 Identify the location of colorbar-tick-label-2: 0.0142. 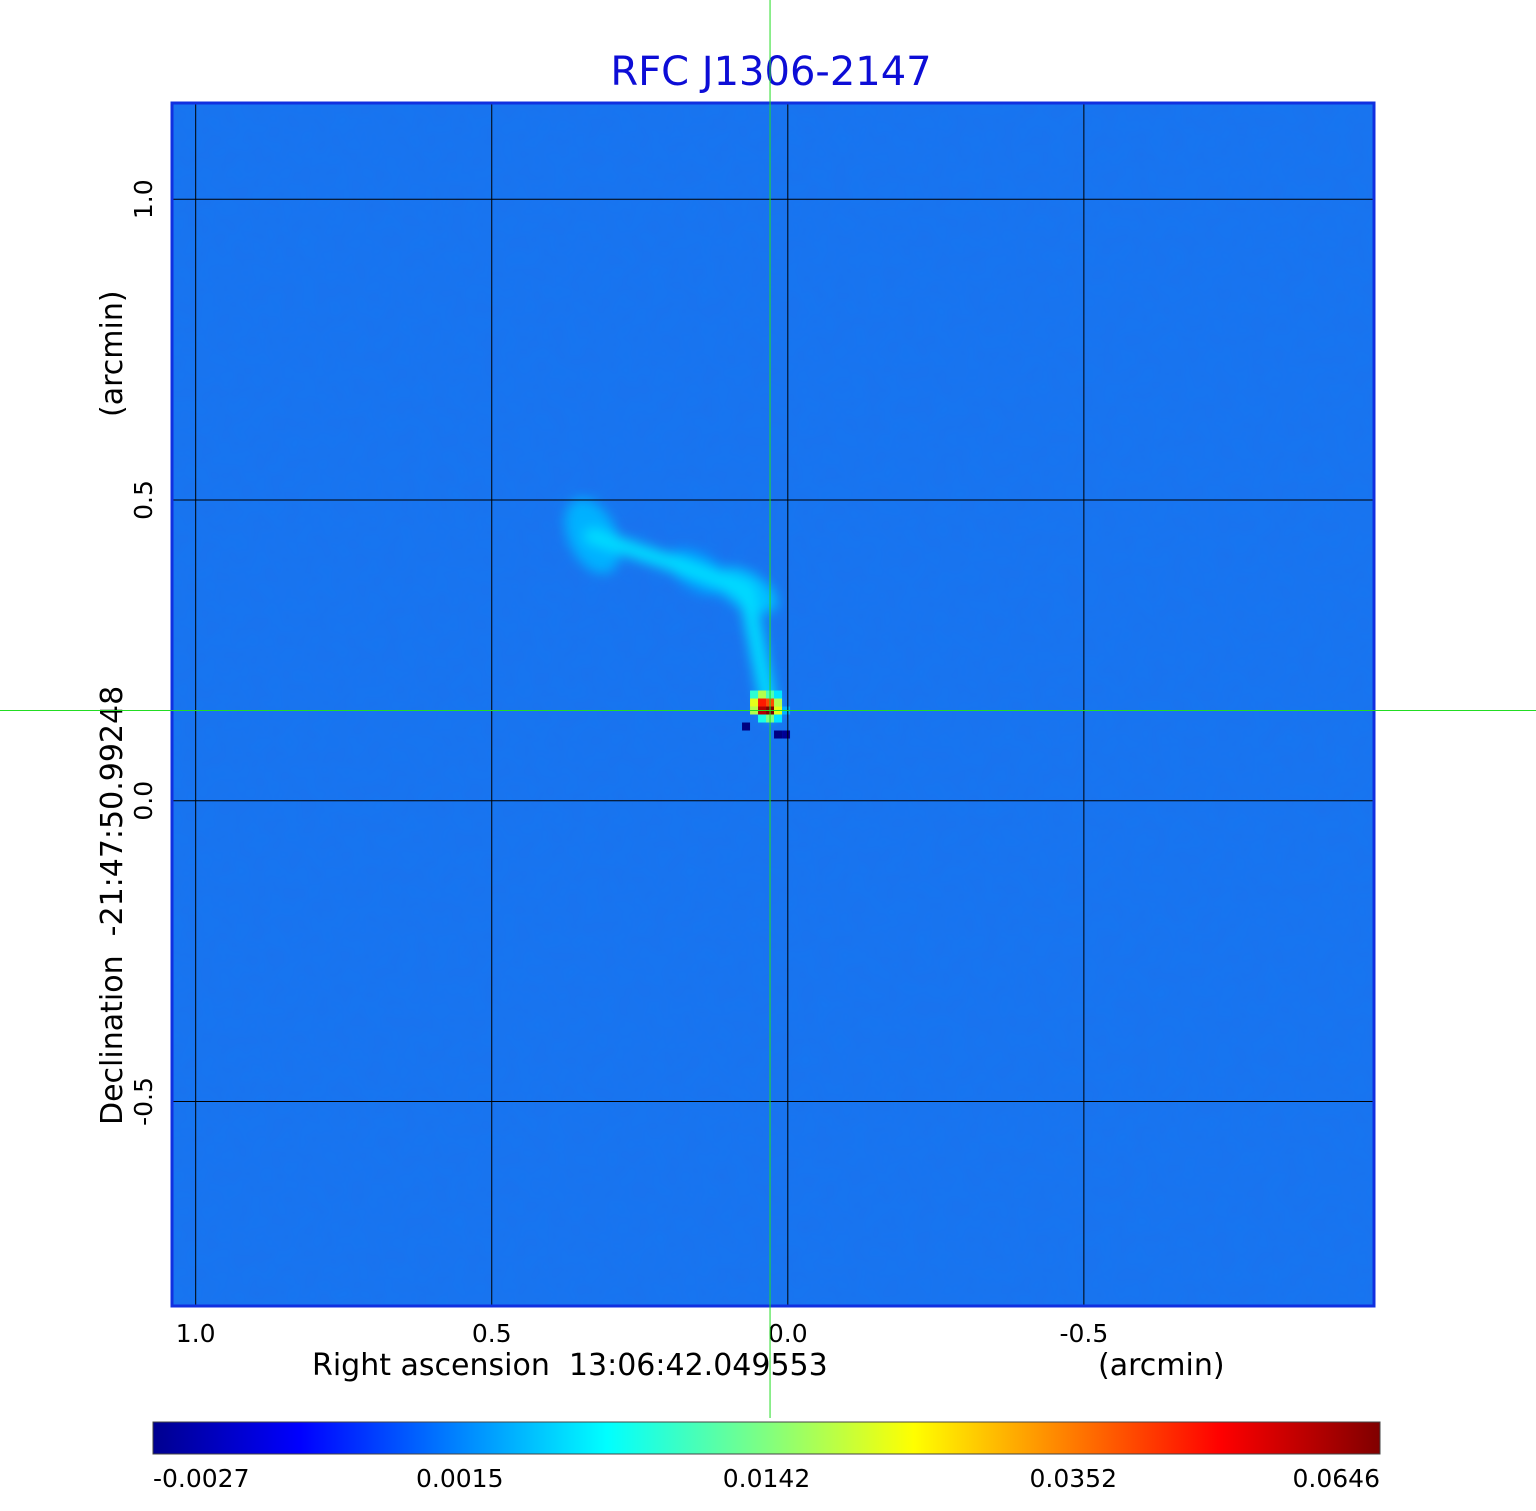
(766, 1478).